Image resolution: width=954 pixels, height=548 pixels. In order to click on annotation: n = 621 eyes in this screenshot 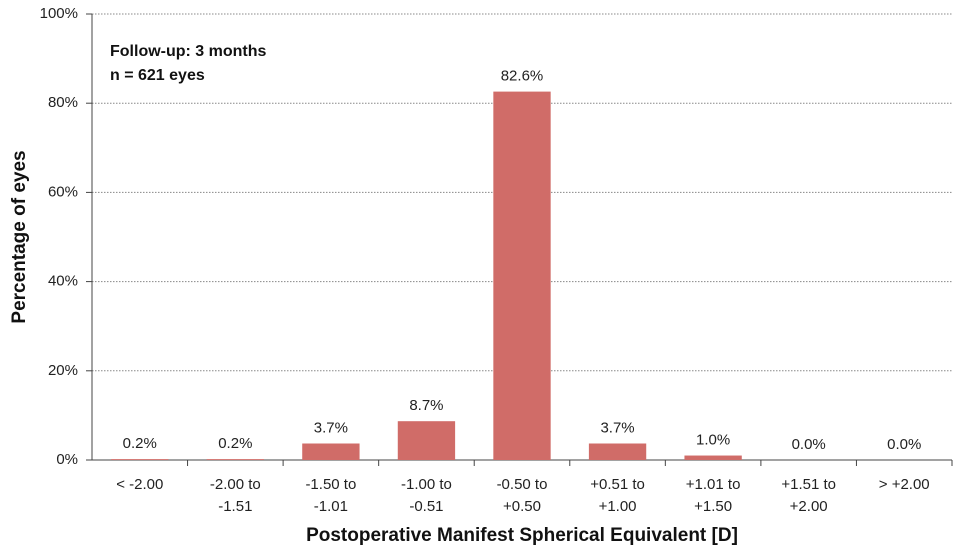, I will do `click(157, 75)`.